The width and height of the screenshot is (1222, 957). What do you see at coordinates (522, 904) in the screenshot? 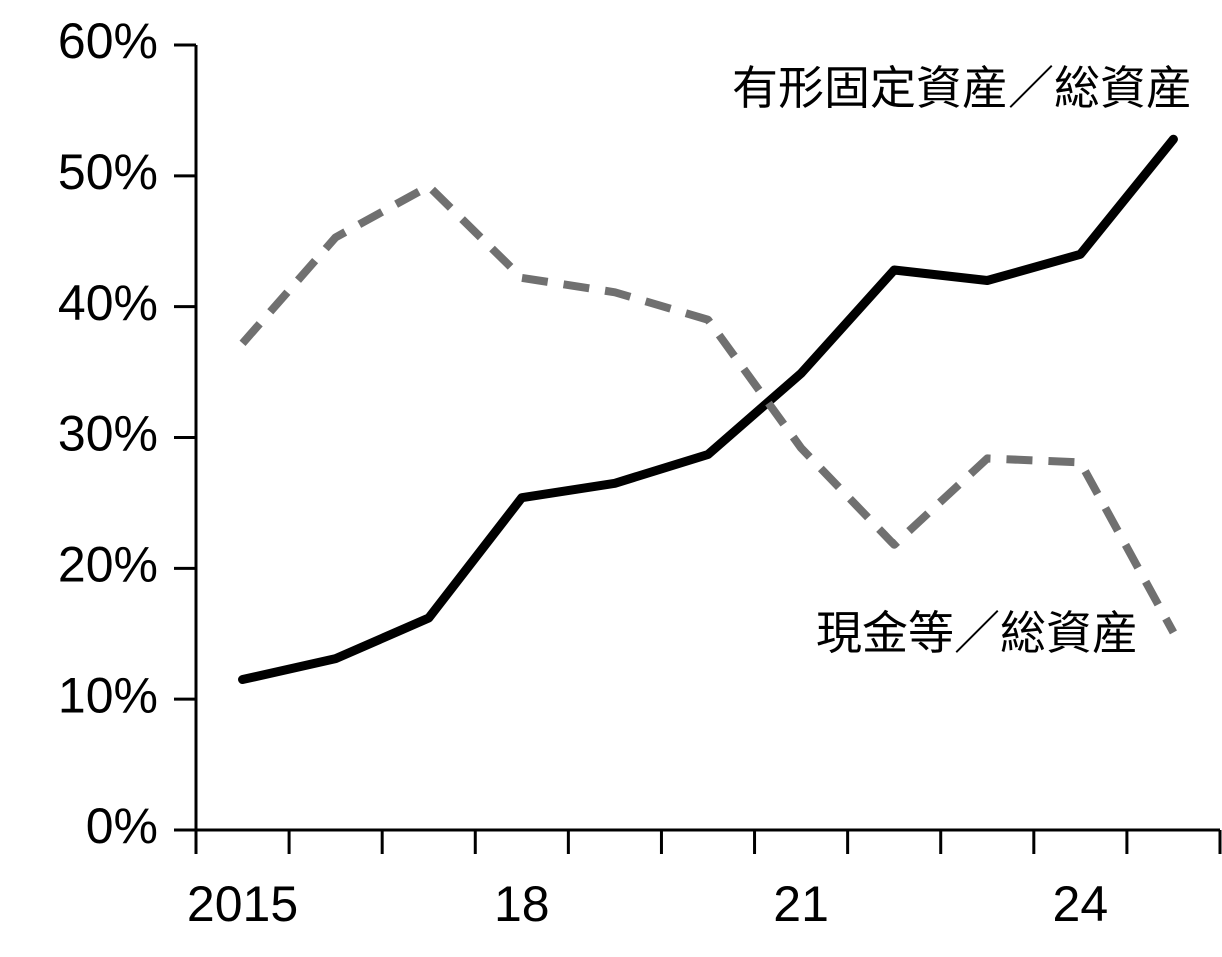
I see `x-tick-label: 18` at bounding box center [522, 904].